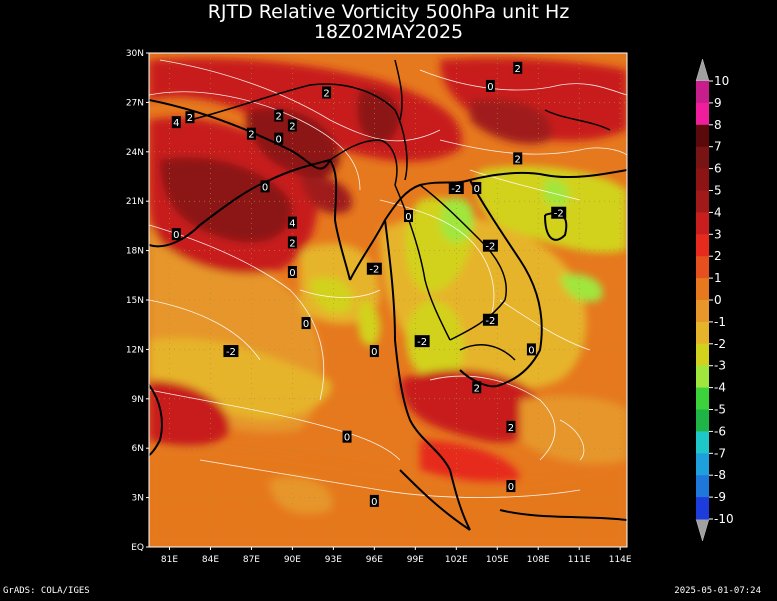  I want to click on colorbar-label: -5, so click(720, 410).